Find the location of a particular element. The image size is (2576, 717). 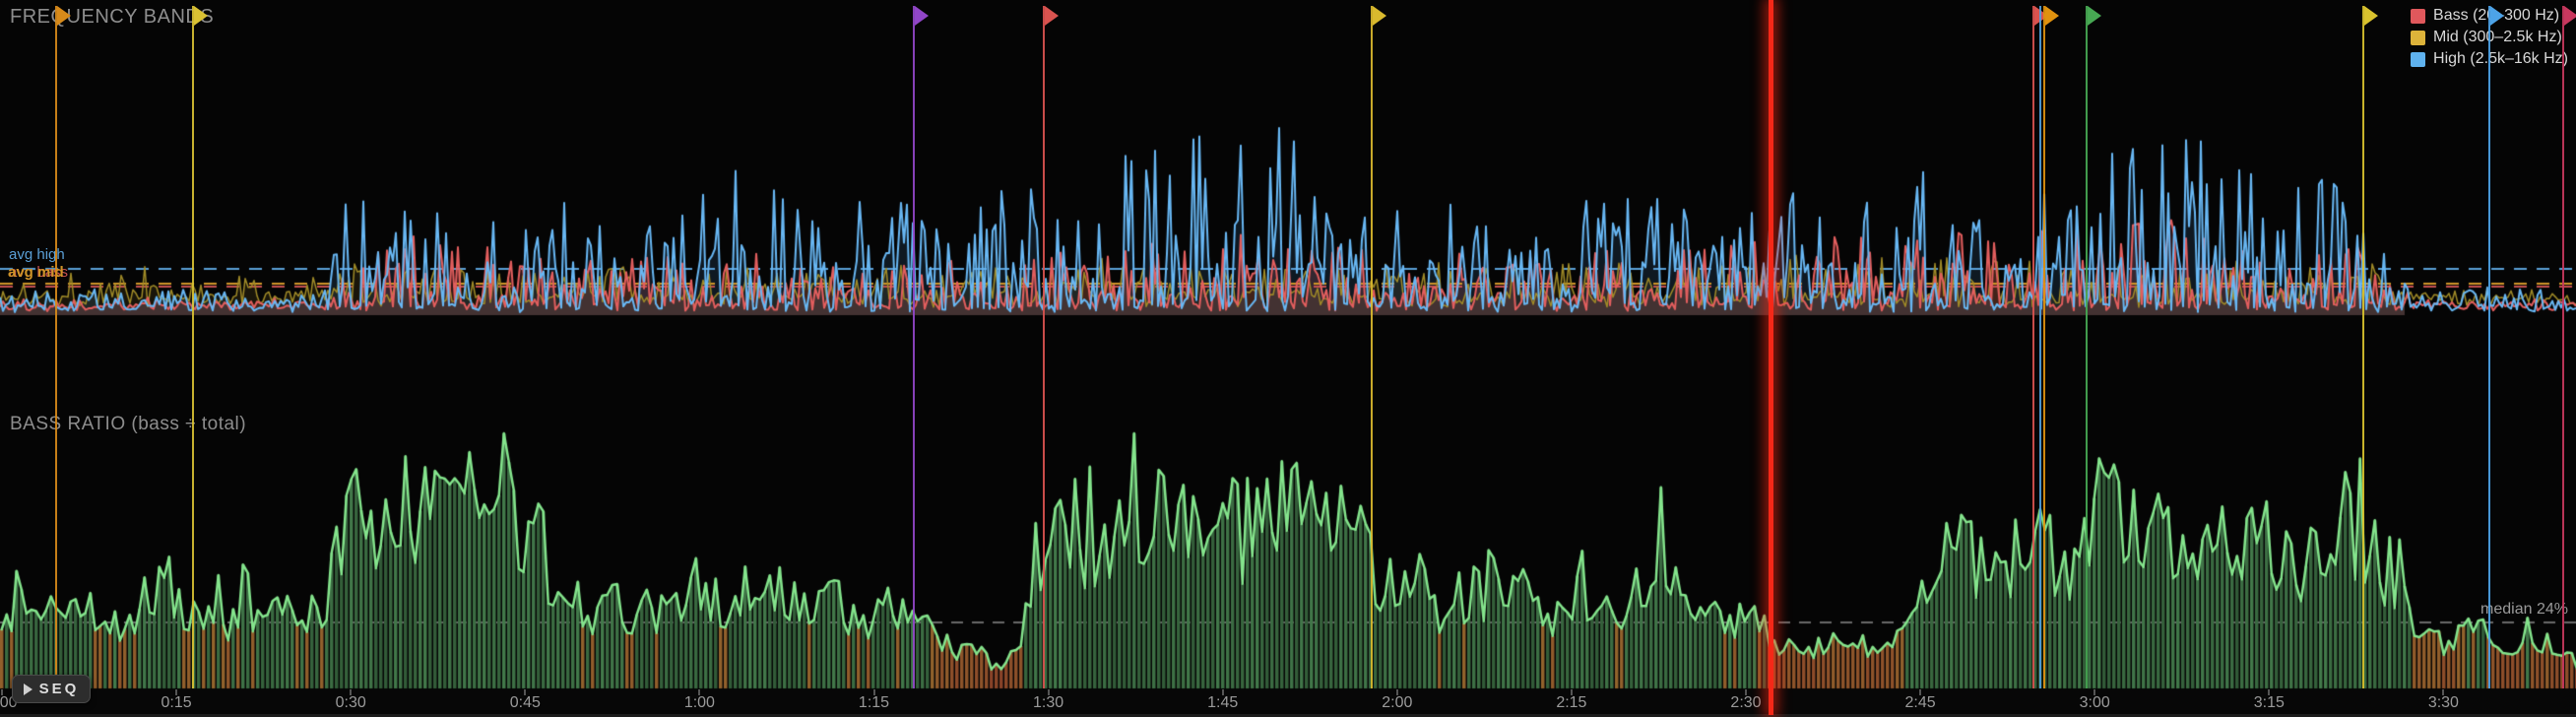

bass-swatch is located at coordinates (2418, 16).